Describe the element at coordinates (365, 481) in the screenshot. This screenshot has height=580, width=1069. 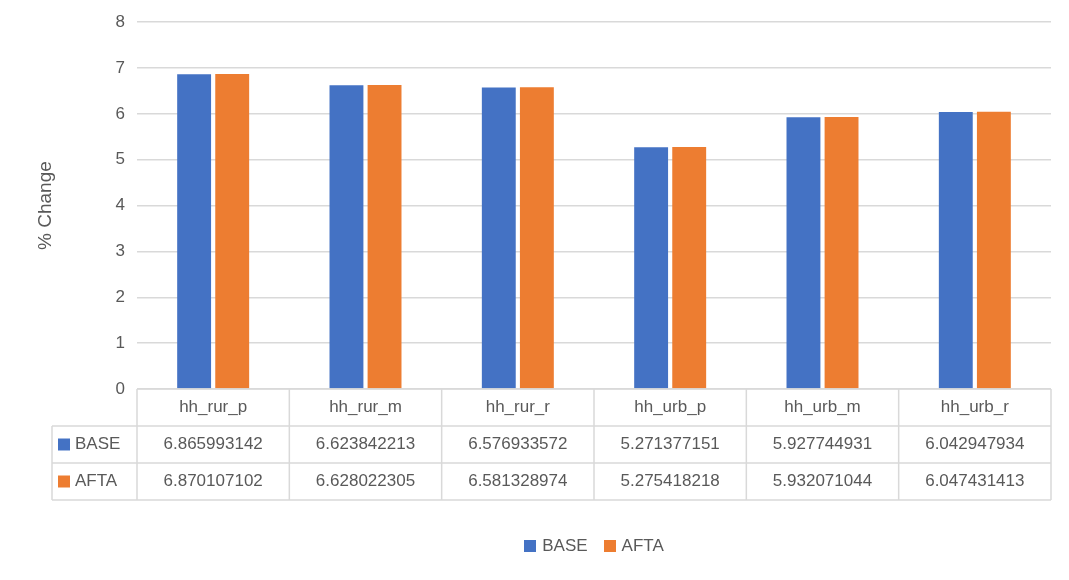
I see `data-label: 6.628022305` at that location.